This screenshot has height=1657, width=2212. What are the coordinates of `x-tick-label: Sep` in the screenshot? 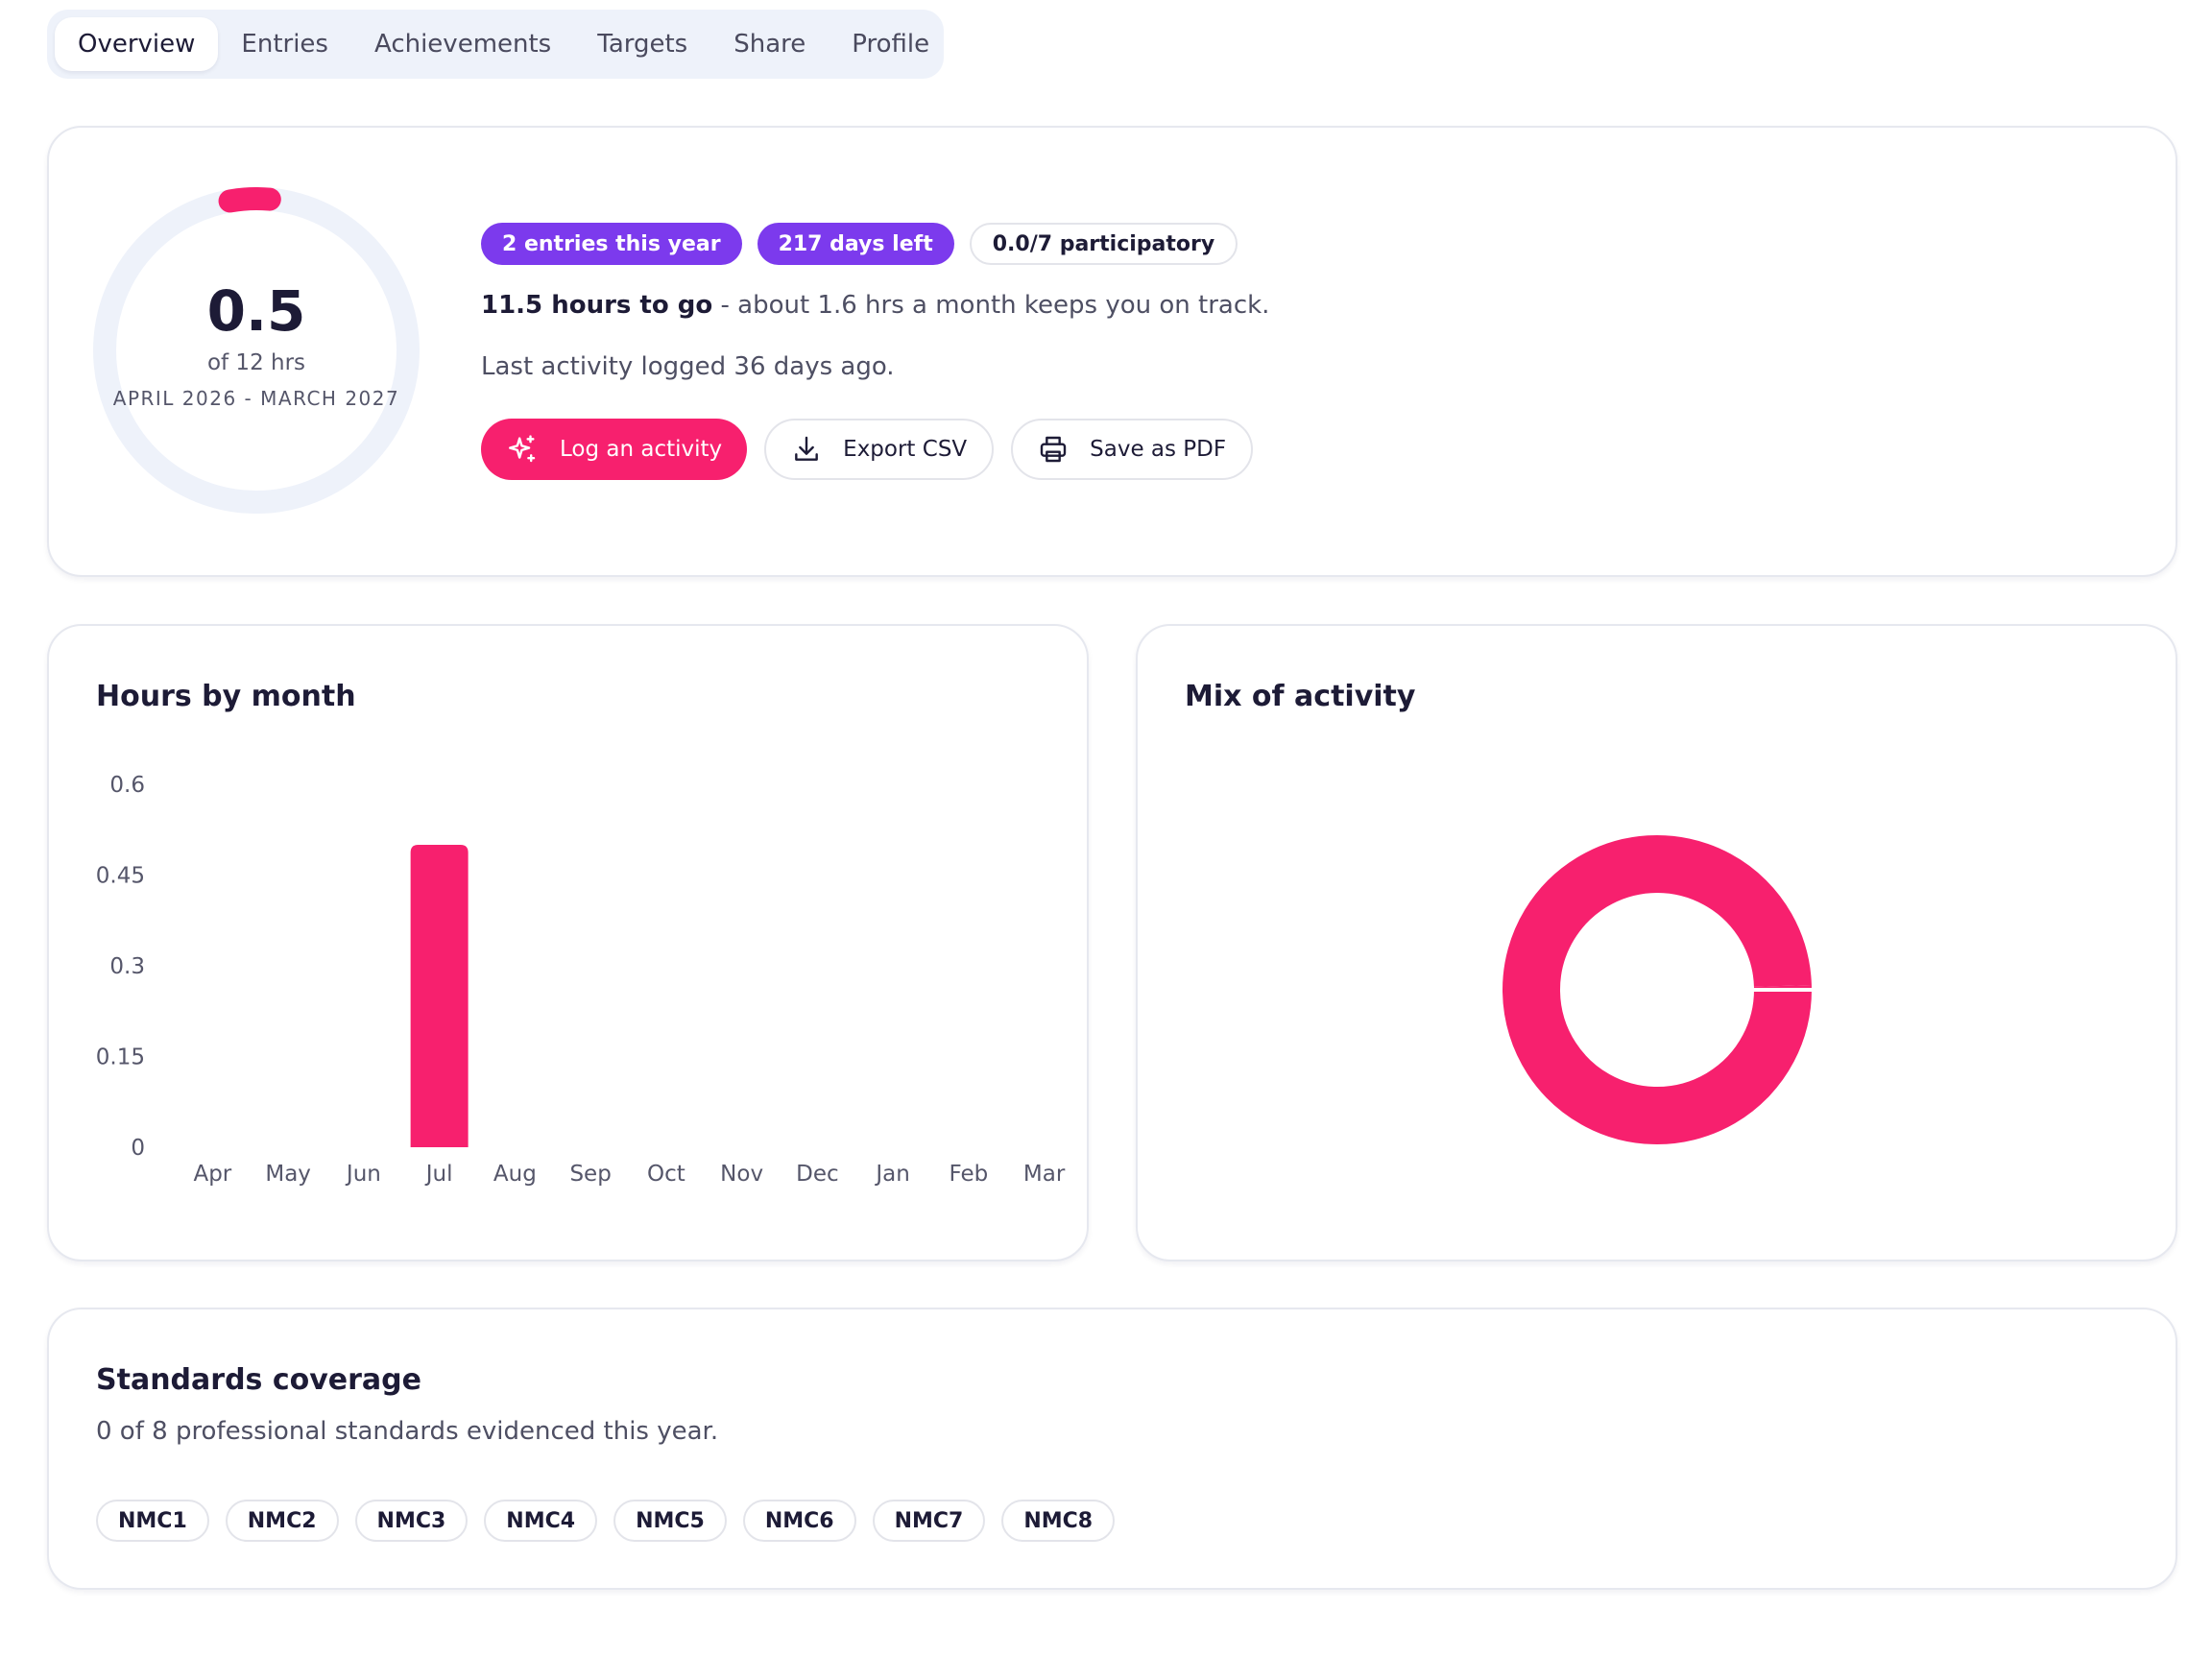 It's located at (590, 1174).